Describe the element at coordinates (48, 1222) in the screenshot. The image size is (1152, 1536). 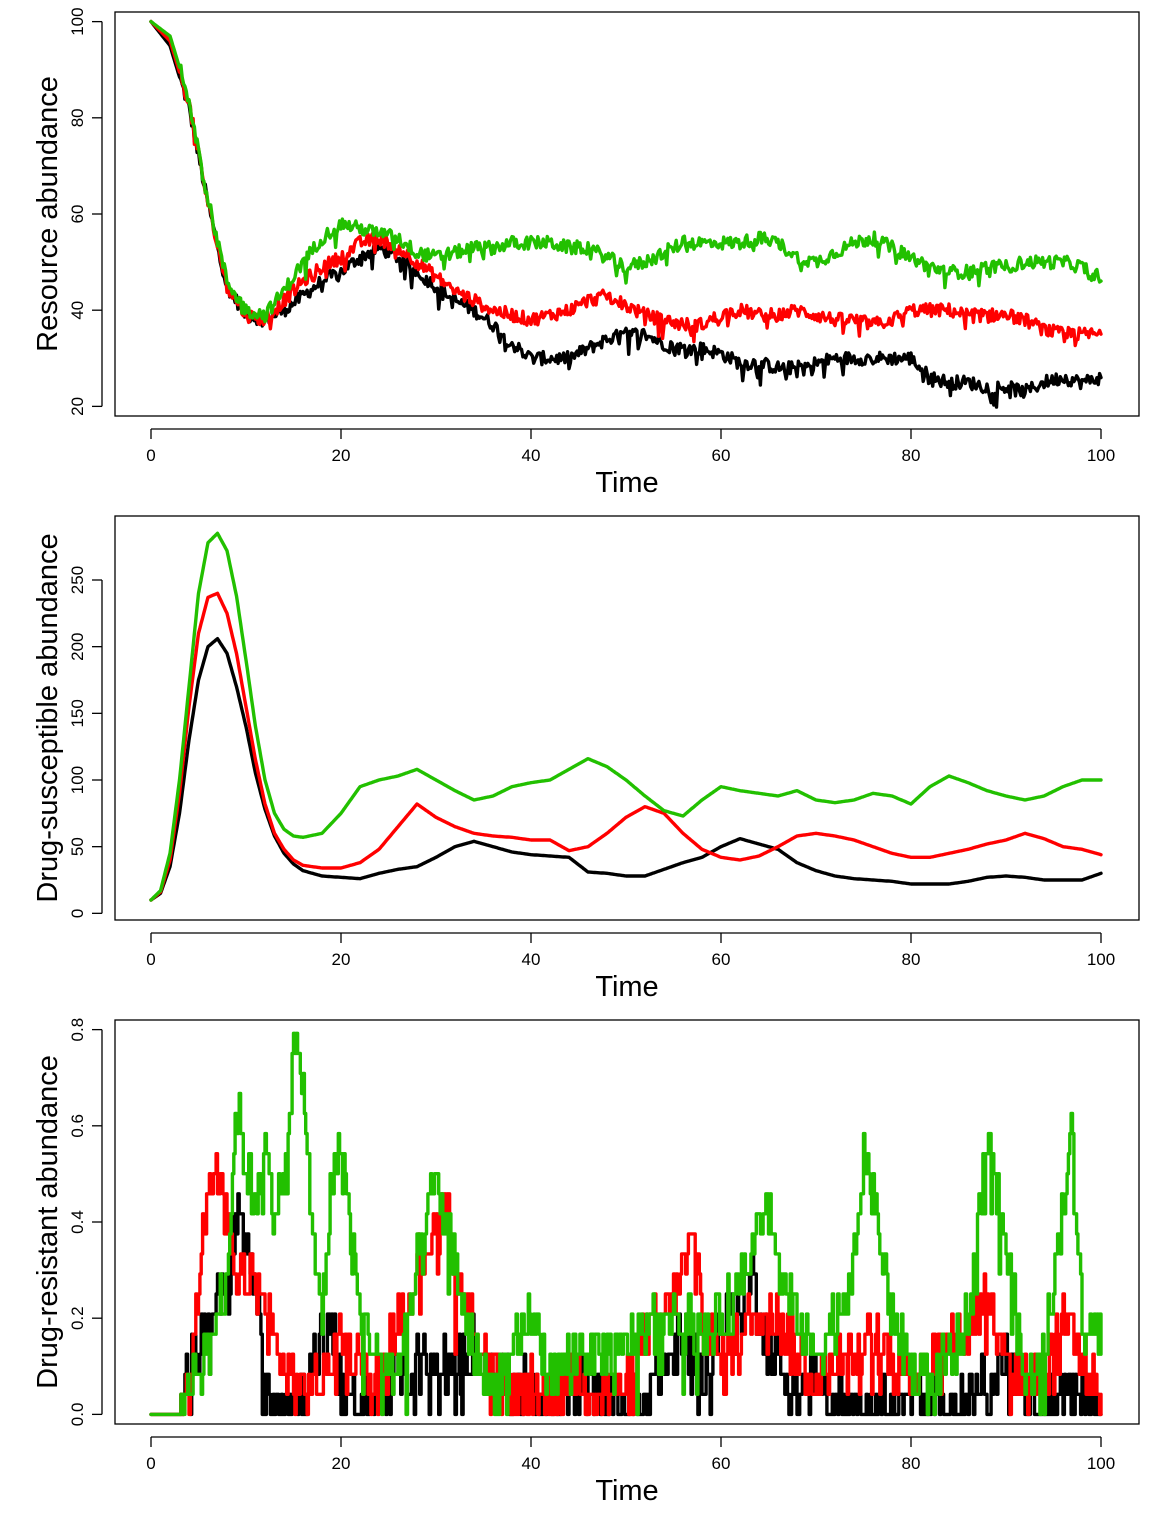
I see `y-axis-title: Drug-resistant abundance` at that location.